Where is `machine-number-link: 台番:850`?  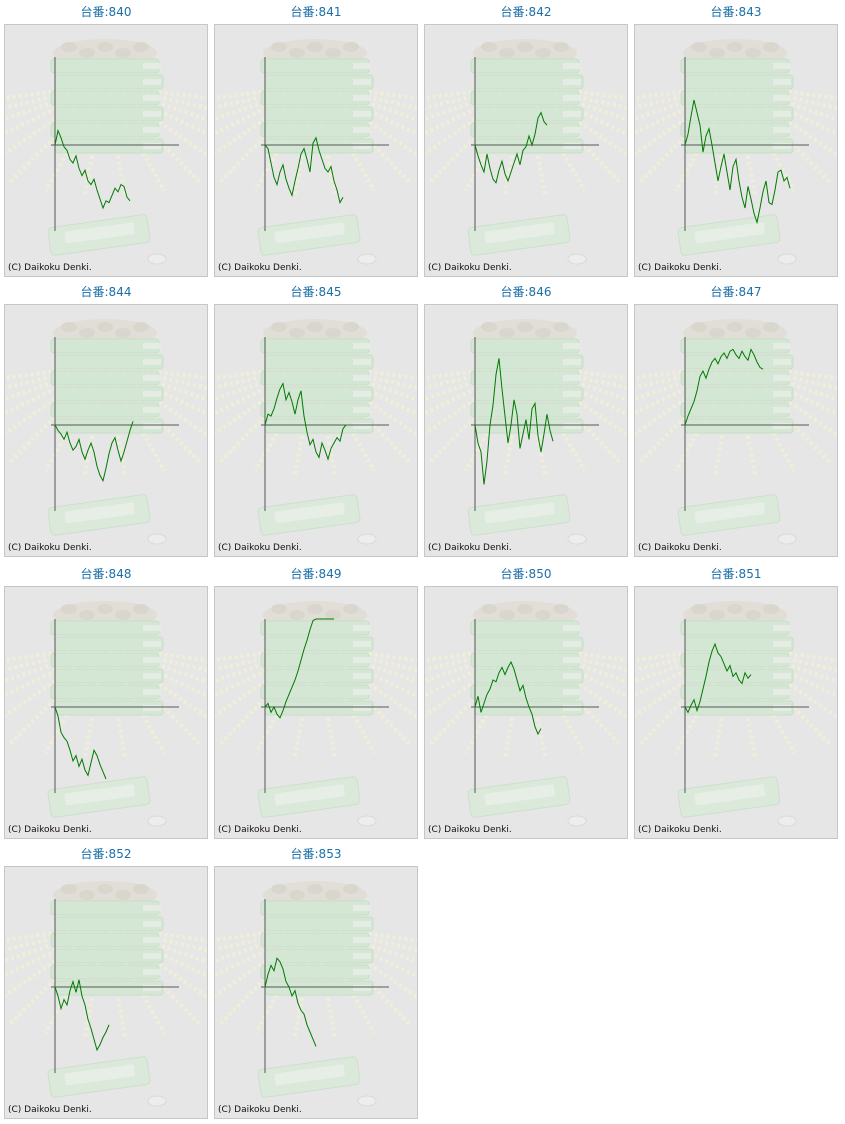
machine-number-link: 台番:850 is located at coordinates (526, 574).